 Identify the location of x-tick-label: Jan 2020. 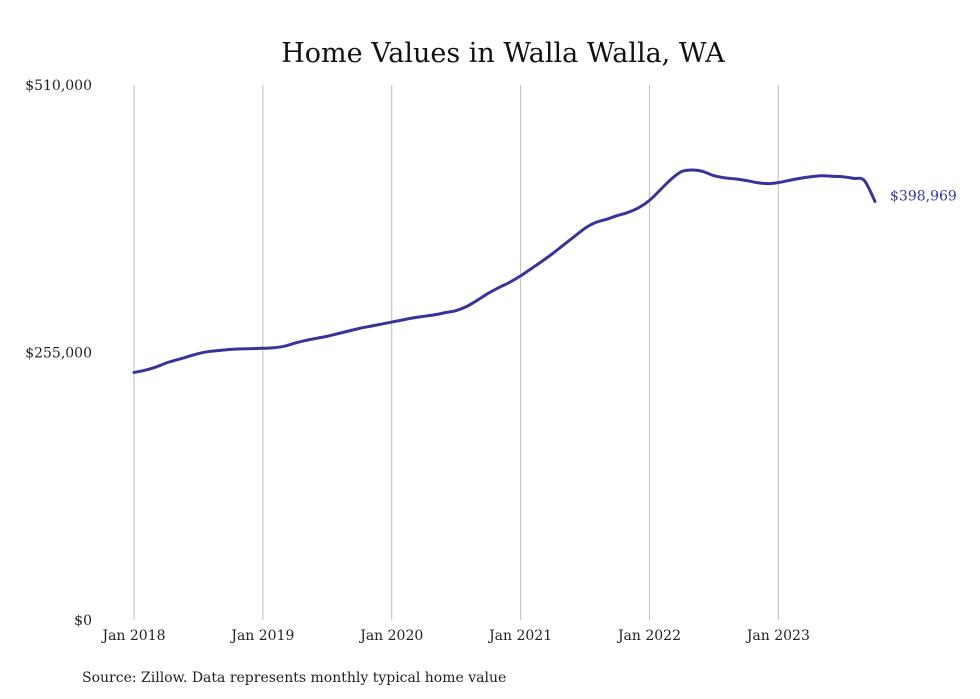
(390, 636).